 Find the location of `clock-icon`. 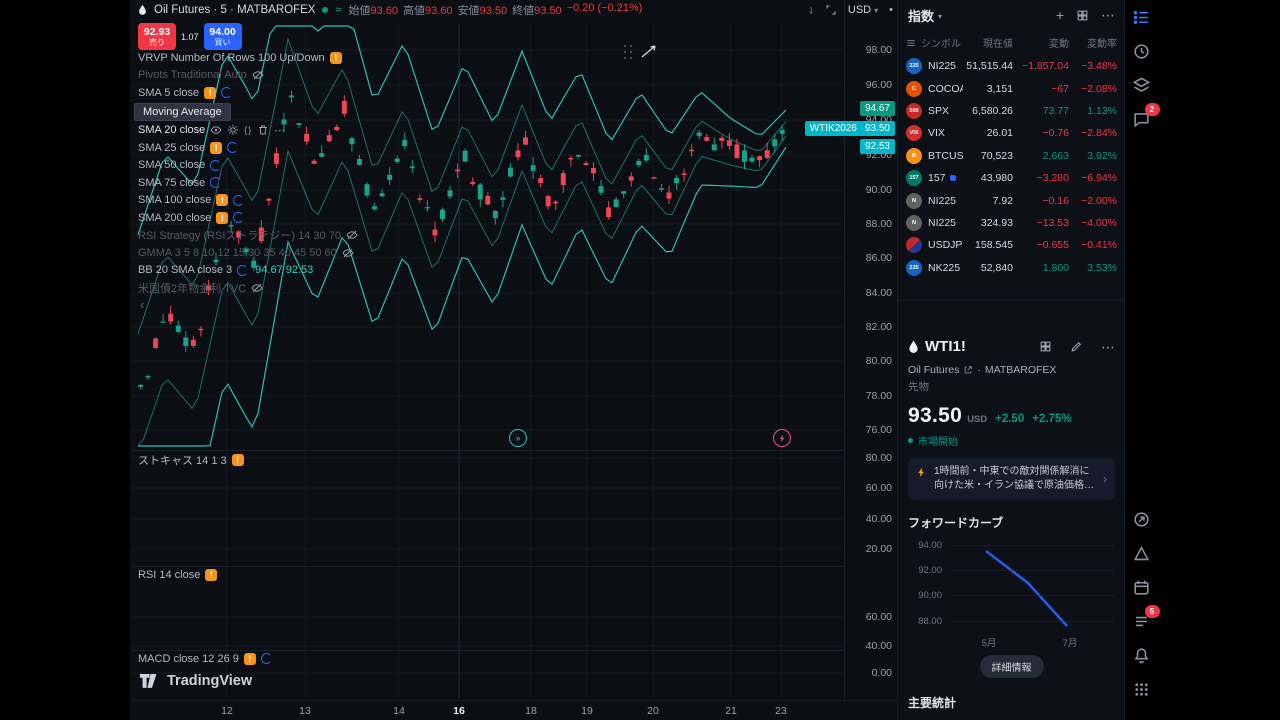

clock-icon is located at coordinates (1142, 51).